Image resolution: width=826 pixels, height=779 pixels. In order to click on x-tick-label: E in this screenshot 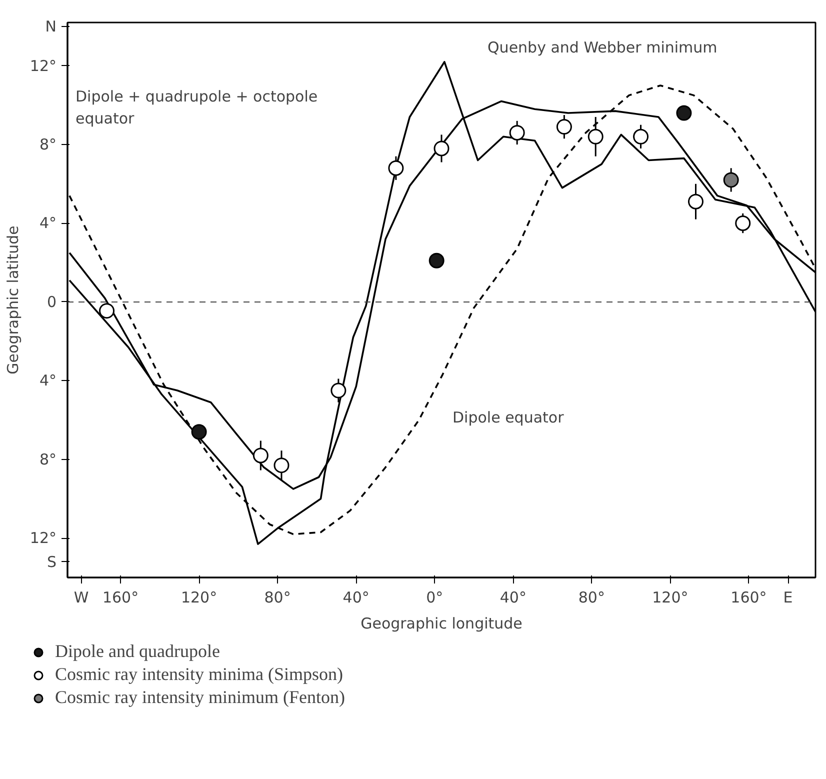, I will do `click(788, 597)`.